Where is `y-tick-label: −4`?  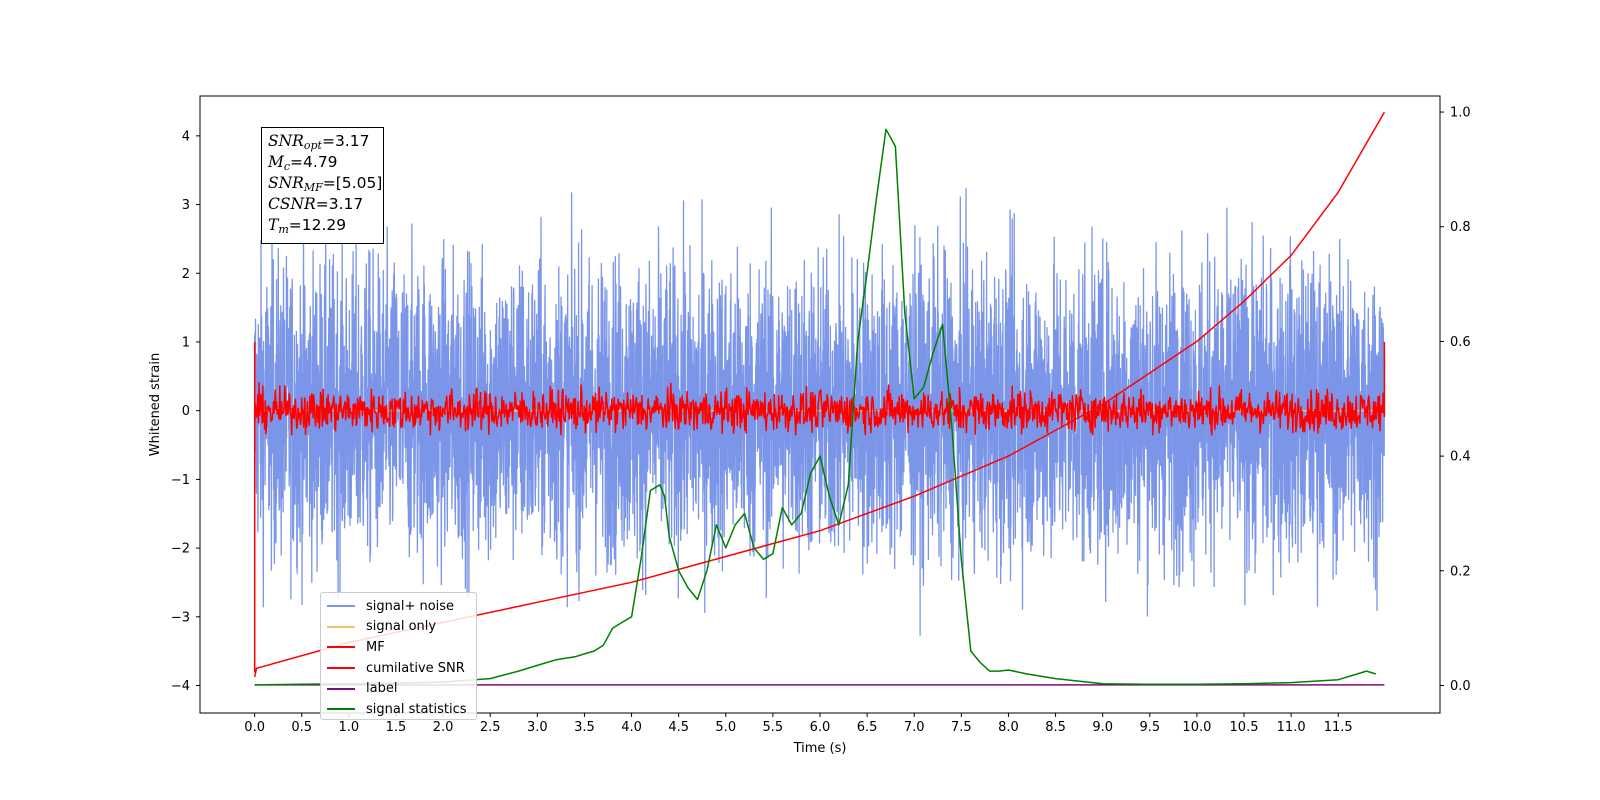
y-tick-label: −4 is located at coordinates (180, 686).